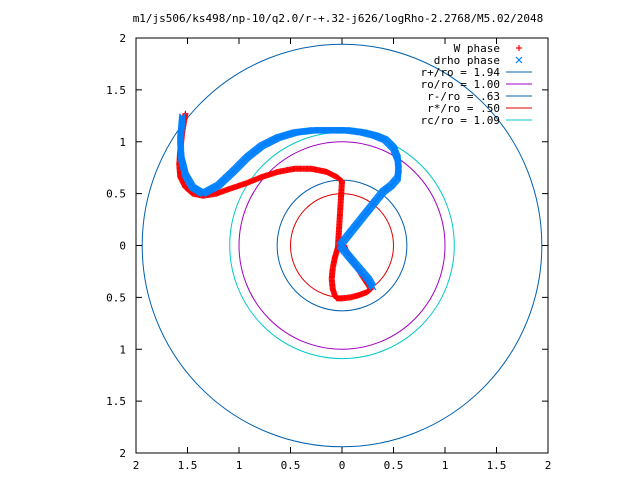 Image resolution: width=640 pixels, height=480 pixels. What do you see at coordinates (463, 96) in the screenshot?
I see `legend-label: r-/ro = .63` at bounding box center [463, 96].